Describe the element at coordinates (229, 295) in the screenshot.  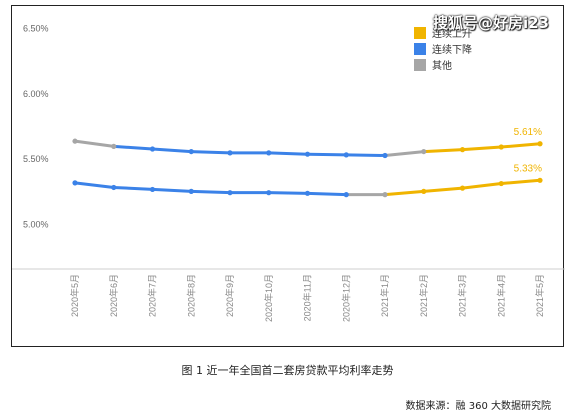
I see `x-tick-label: 2020年9月` at that location.